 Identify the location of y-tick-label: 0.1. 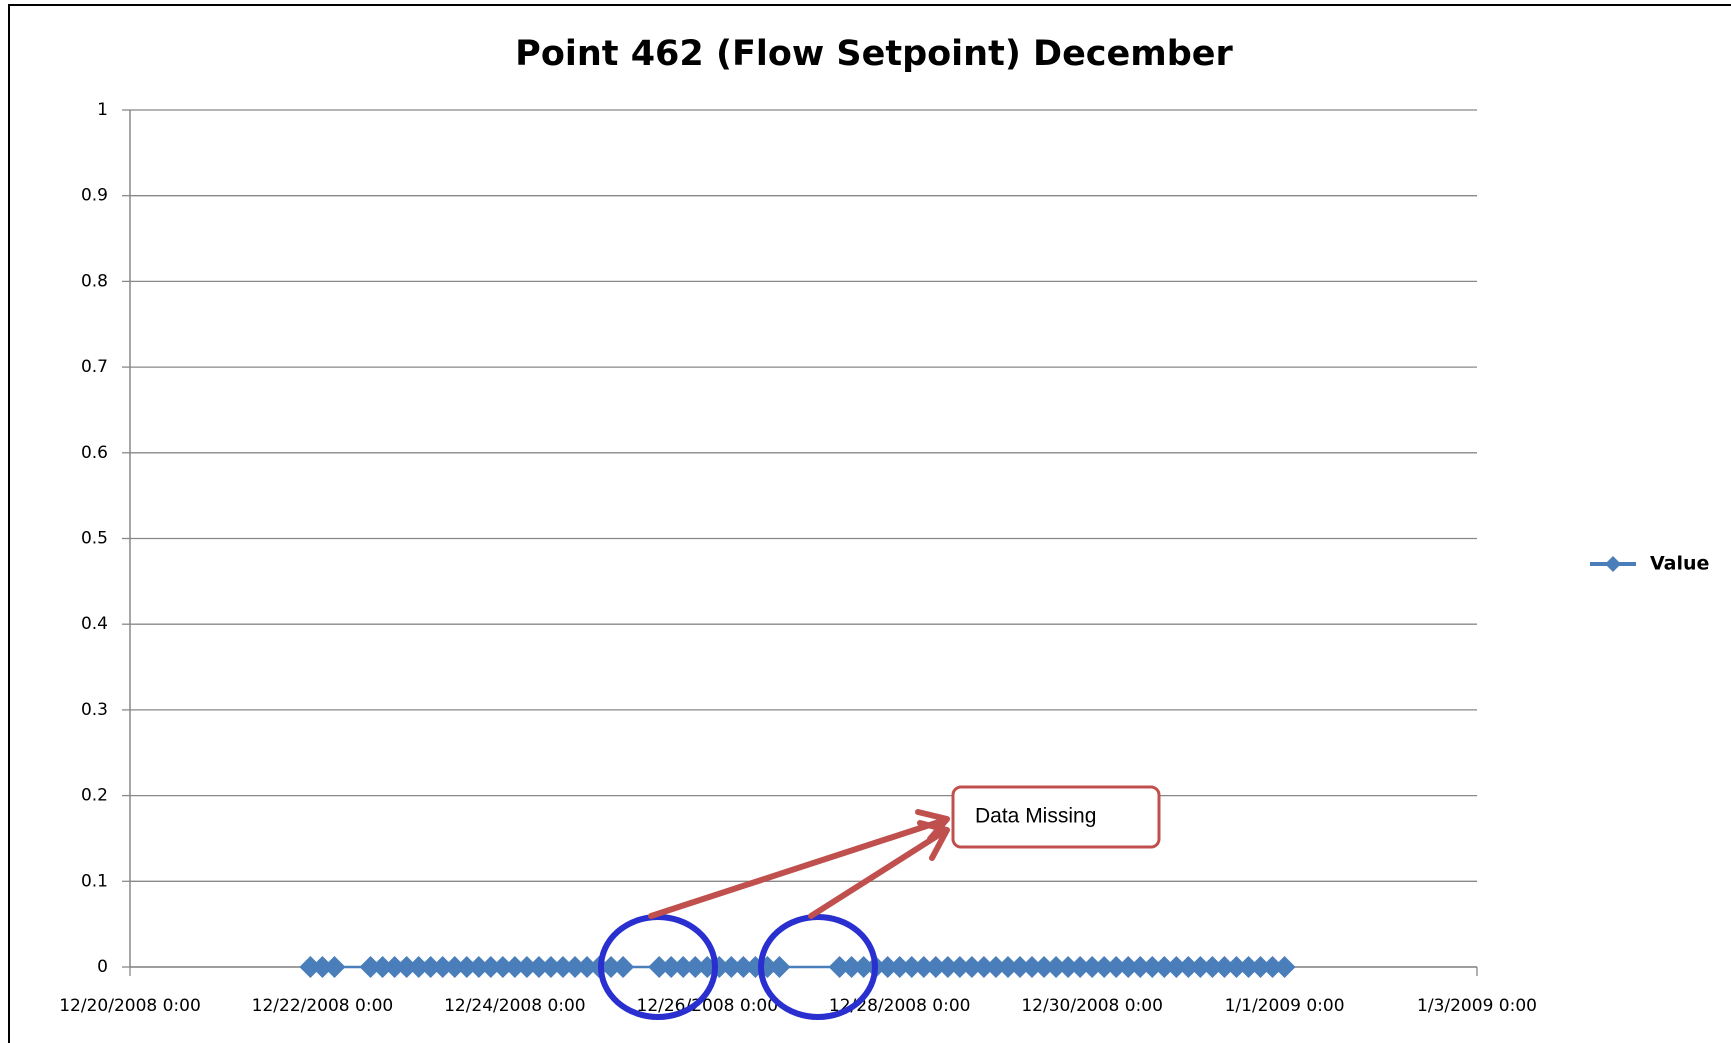
(94, 881).